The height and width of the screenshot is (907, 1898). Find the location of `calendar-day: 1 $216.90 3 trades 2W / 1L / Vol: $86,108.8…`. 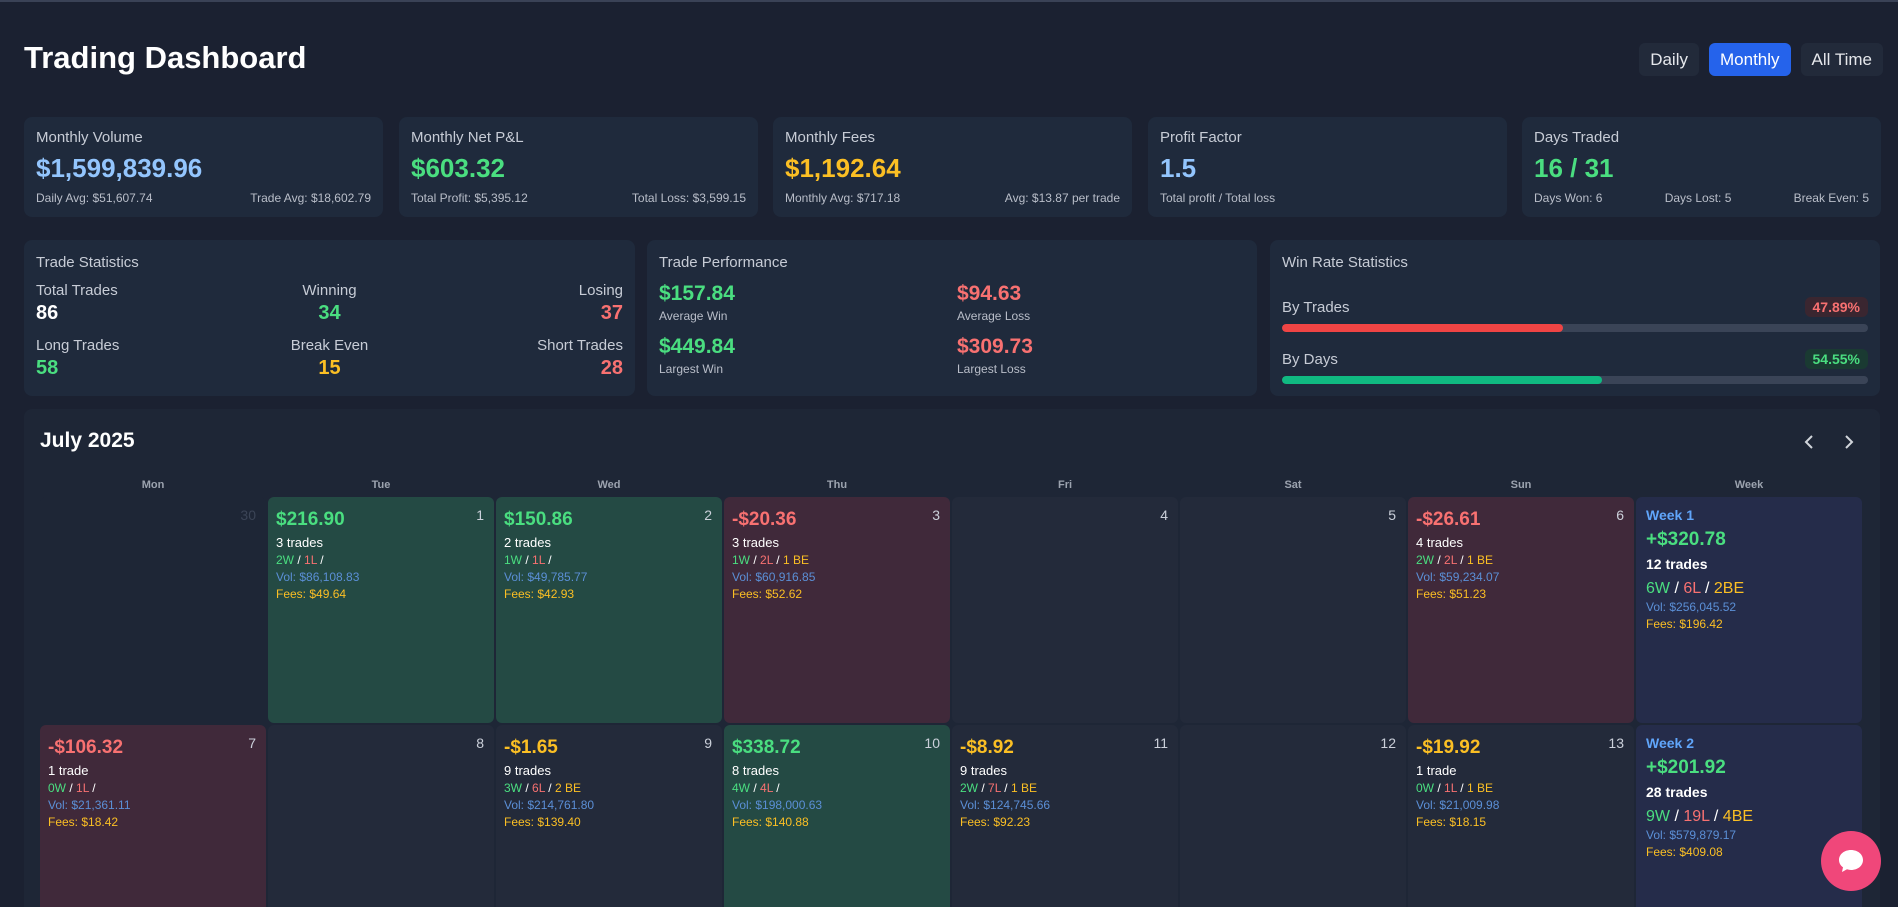

calendar-day: 1 $216.90 3 trades 2W / 1L / Vol: $86,108.8… is located at coordinates (381, 610).